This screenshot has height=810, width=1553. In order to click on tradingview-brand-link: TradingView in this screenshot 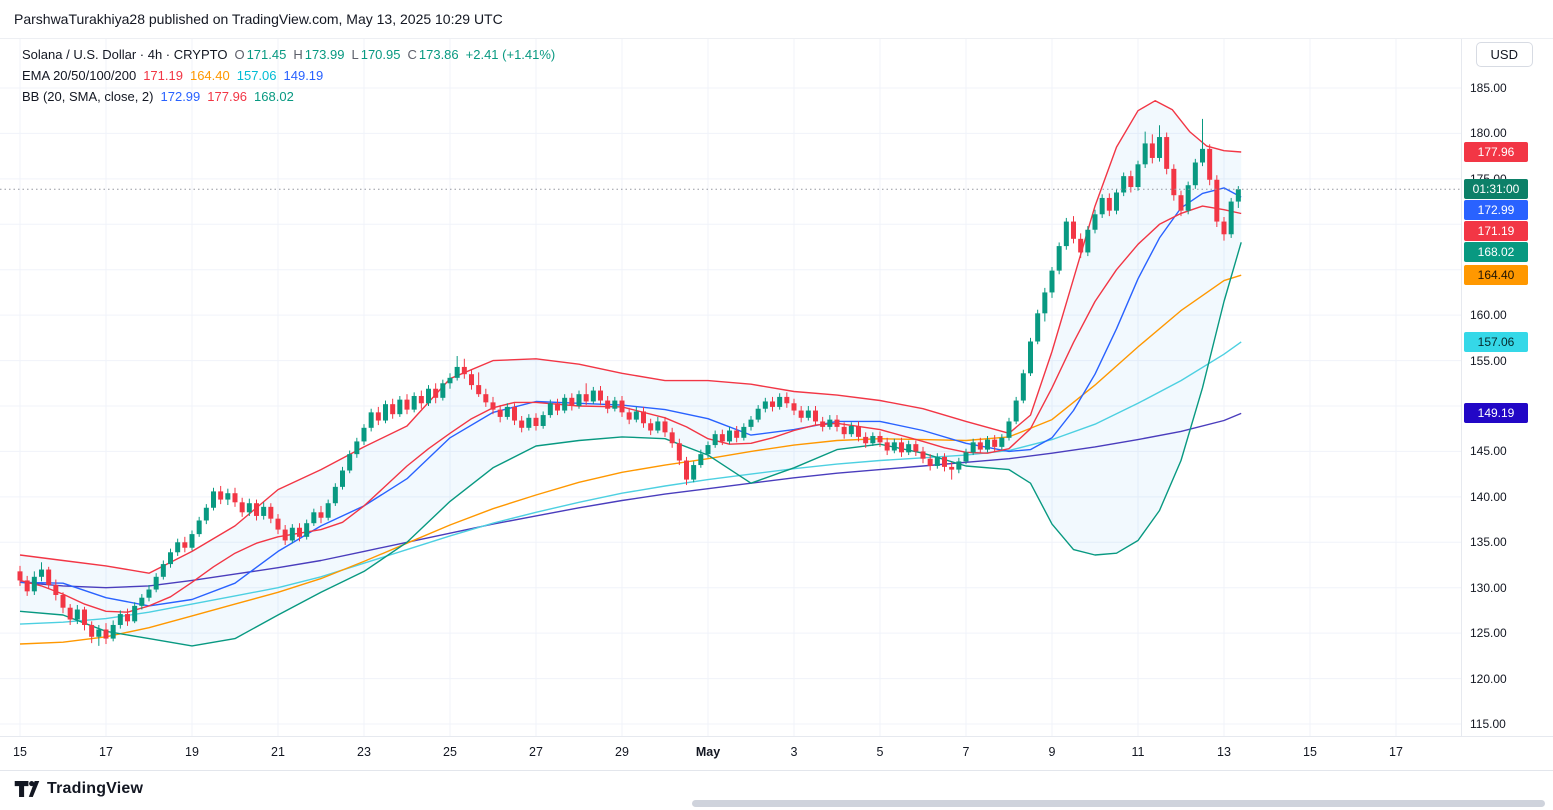, I will do `click(78, 789)`.